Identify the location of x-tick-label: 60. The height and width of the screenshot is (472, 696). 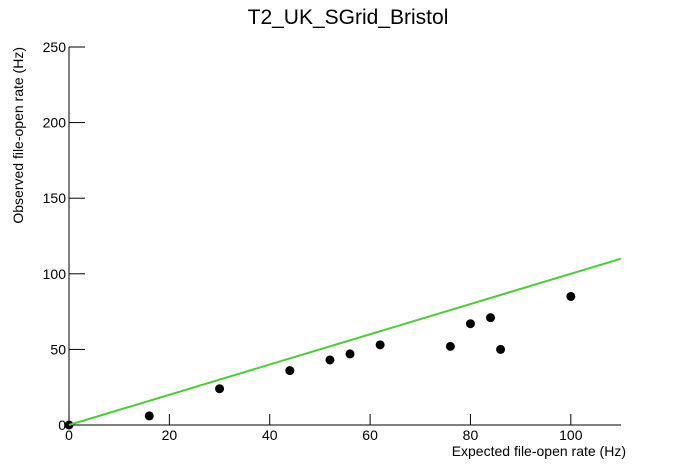
(370, 435).